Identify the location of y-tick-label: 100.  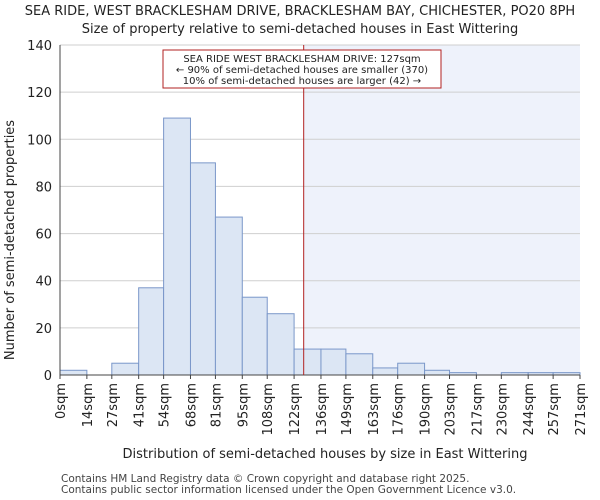
(39, 140).